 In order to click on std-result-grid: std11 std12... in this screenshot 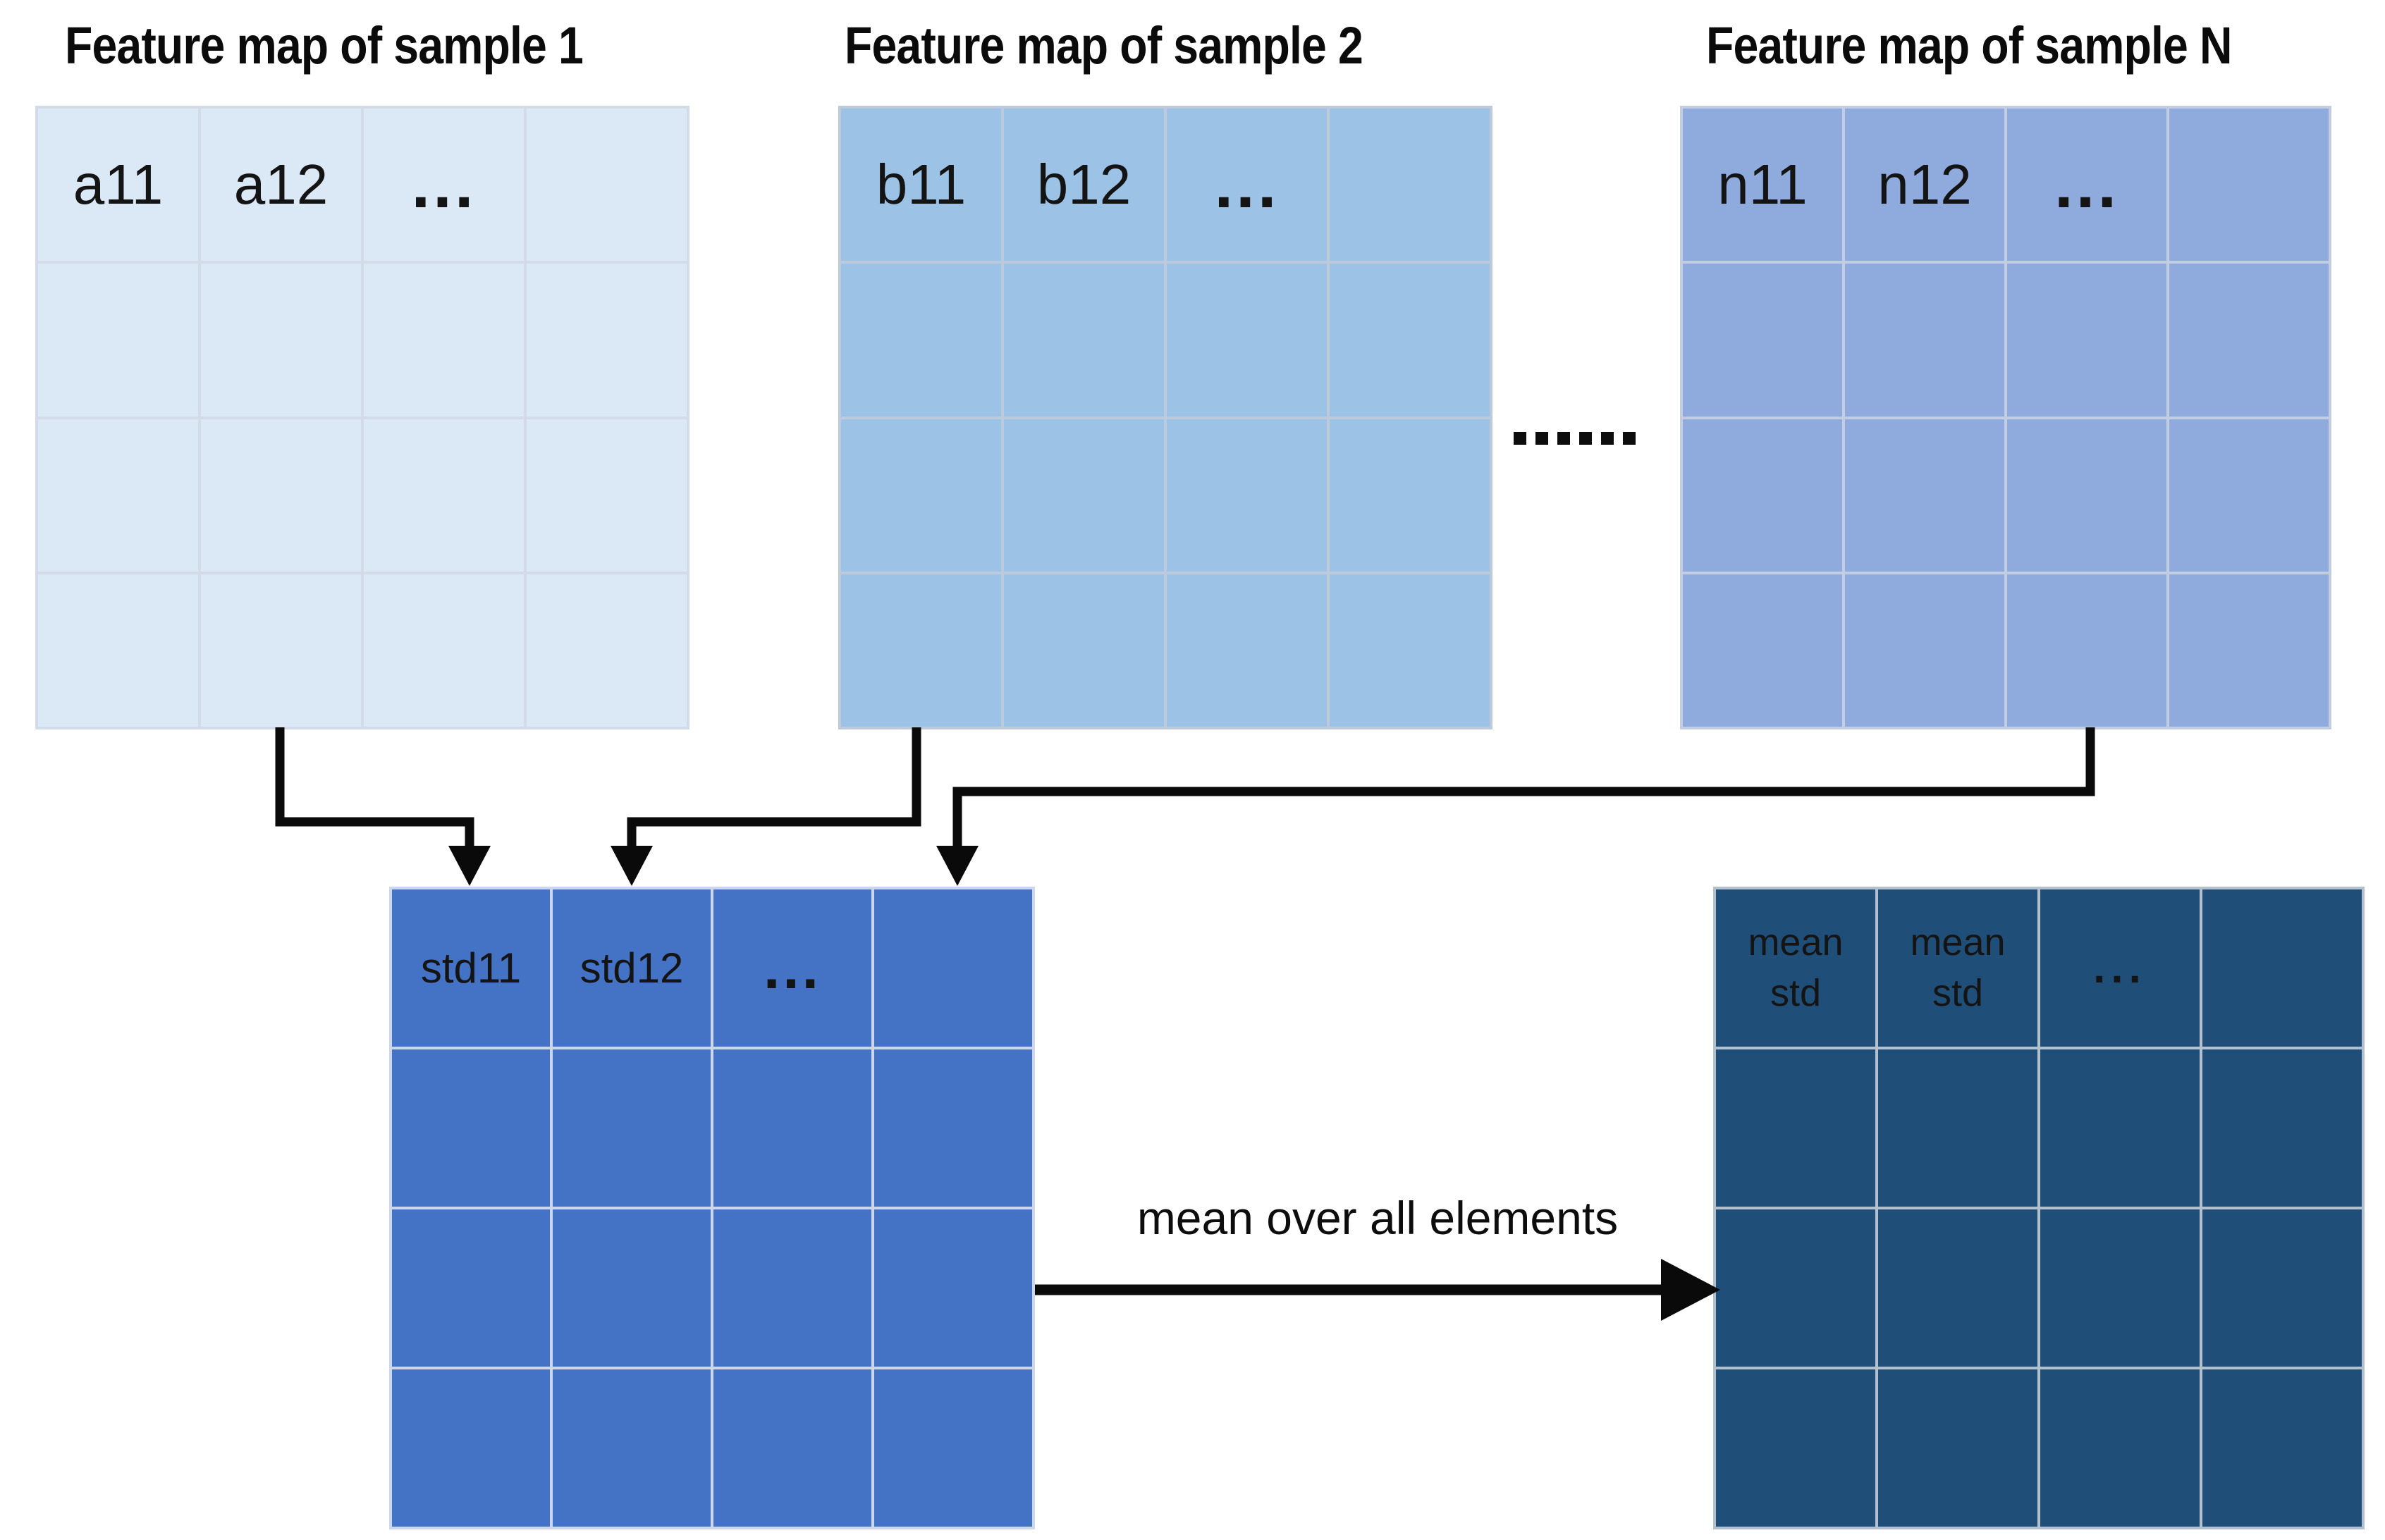, I will do `click(712, 1208)`.